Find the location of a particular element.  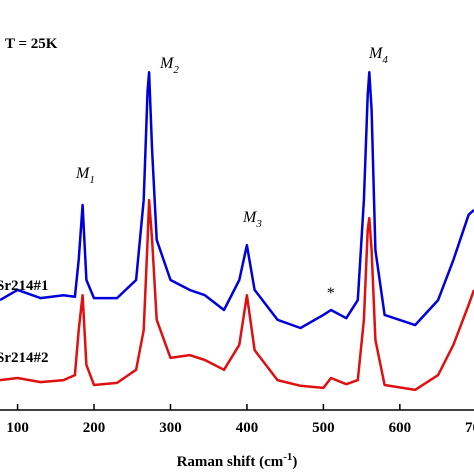

annotation-text: * is located at coordinates (330, 293).